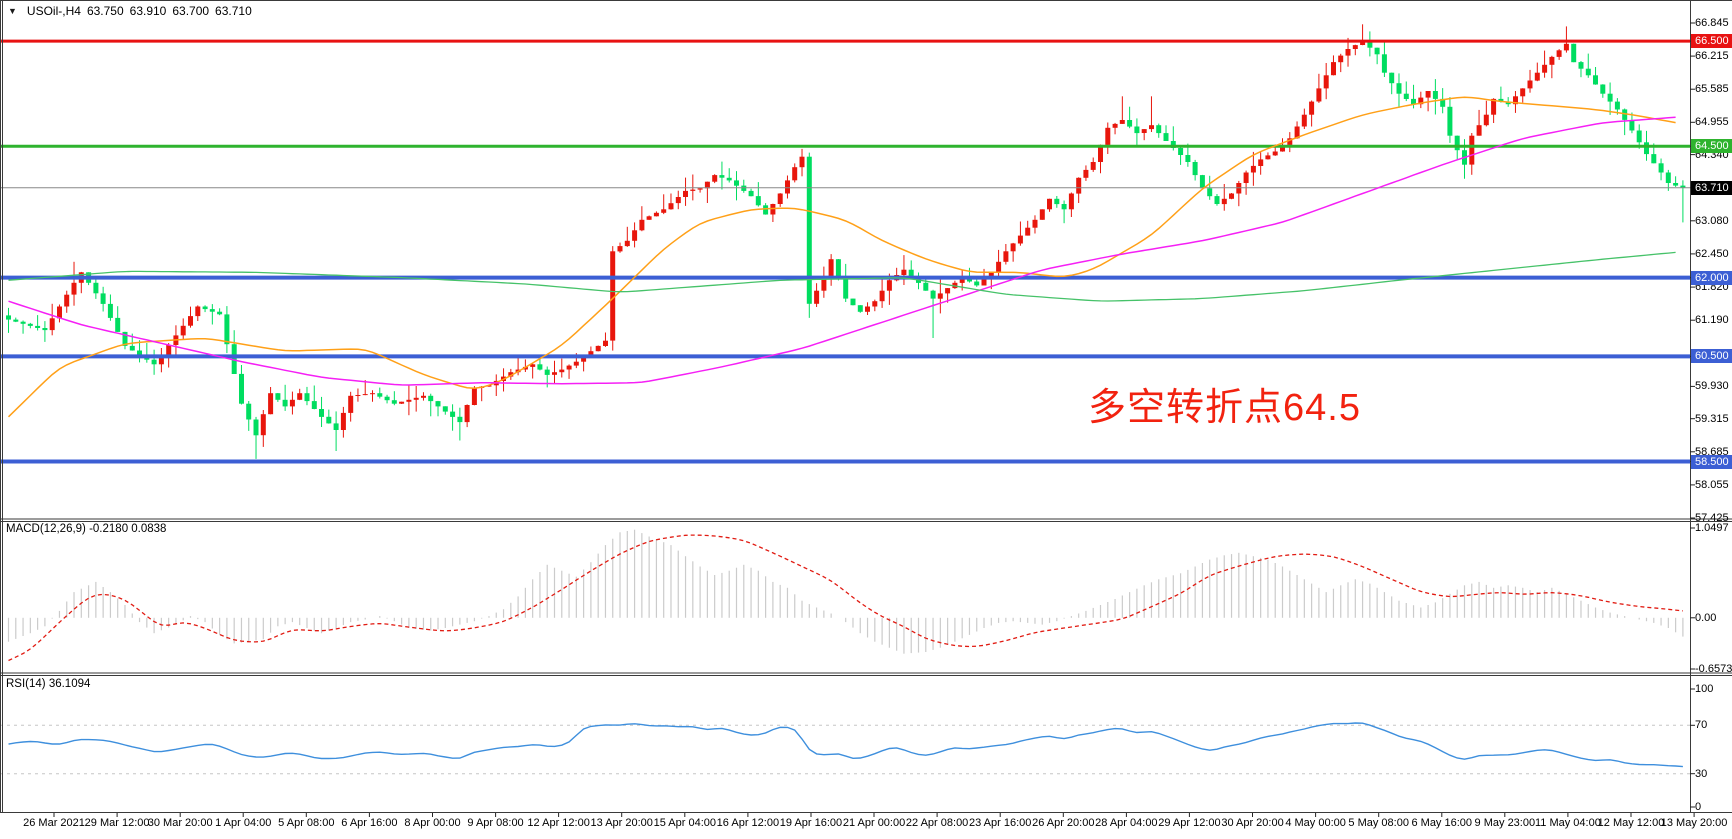 Image resolution: width=1732 pixels, height=839 pixels. I want to click on time-axis-label: 5 May 08:00, so click(1378, 823).